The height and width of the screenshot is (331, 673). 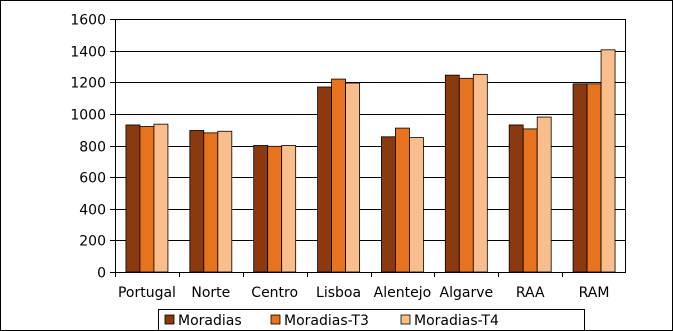 What do you see at coordinates (210, 293) in the screenshot?
I see `x-tick-label: Norte` at bounding box center [210, 293].